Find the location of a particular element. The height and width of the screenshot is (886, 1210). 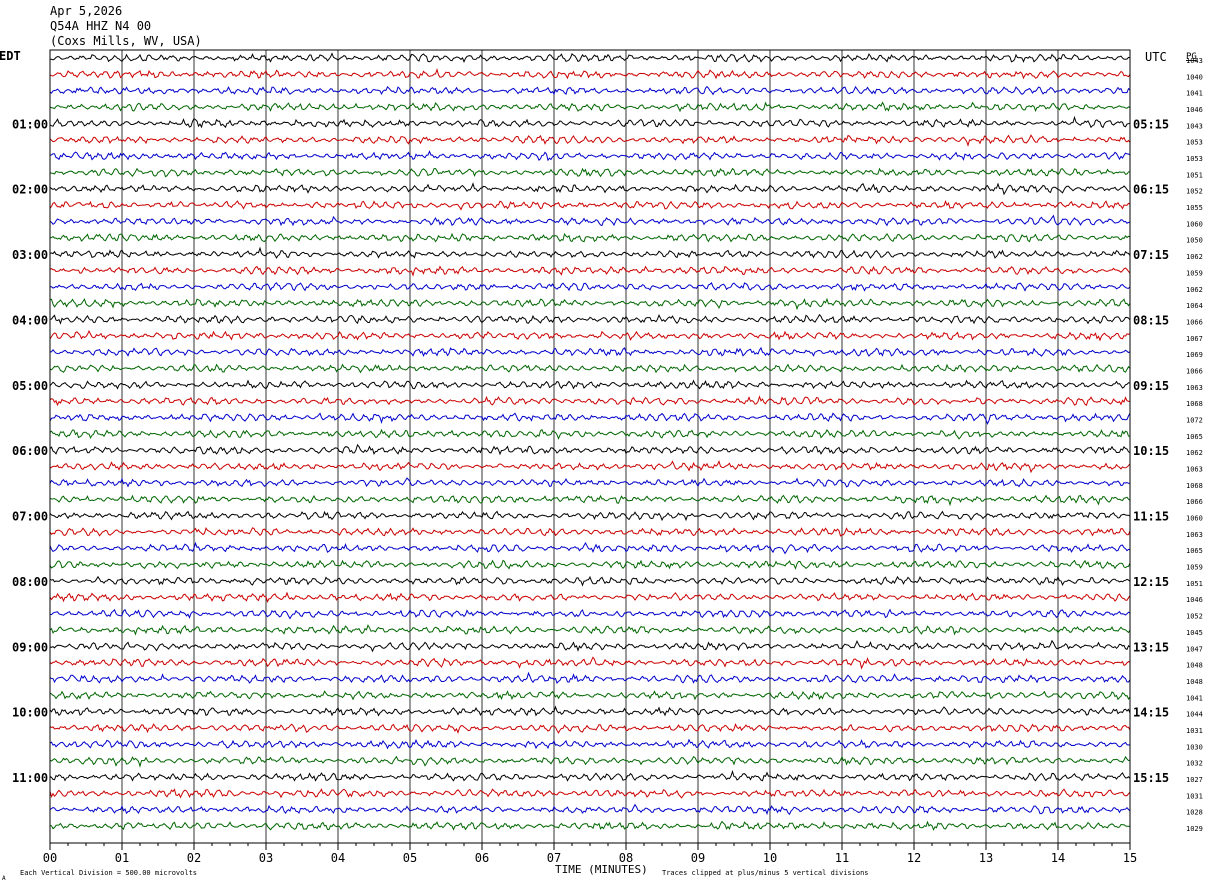

x-axis-title: TIME (MINUTES) is located at coordinates (601, 869).